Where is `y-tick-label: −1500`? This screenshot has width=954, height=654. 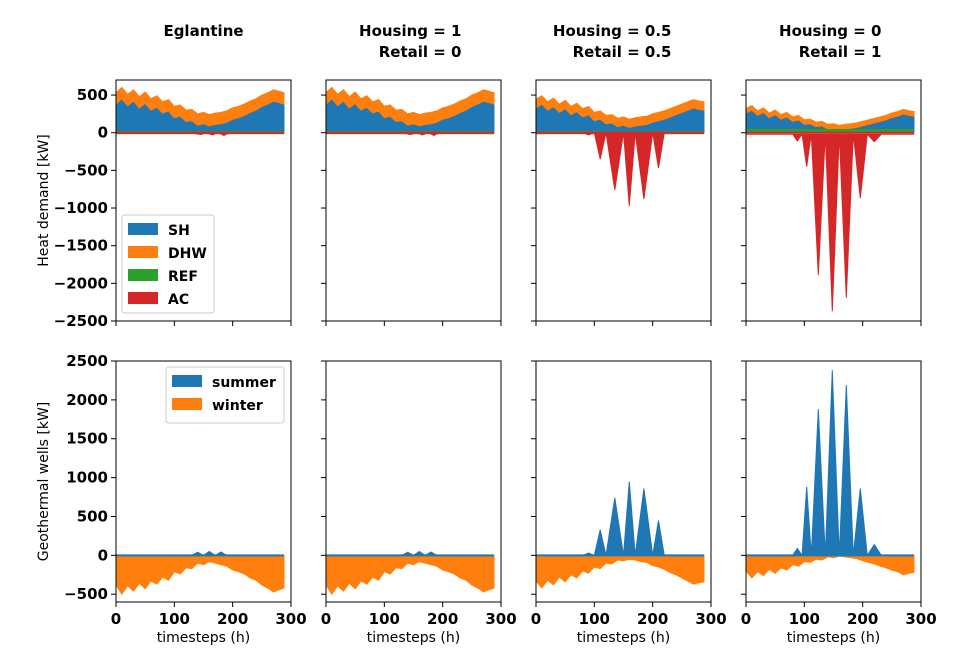
y-tick-label: −1500 is located at coordinates (81, 246).